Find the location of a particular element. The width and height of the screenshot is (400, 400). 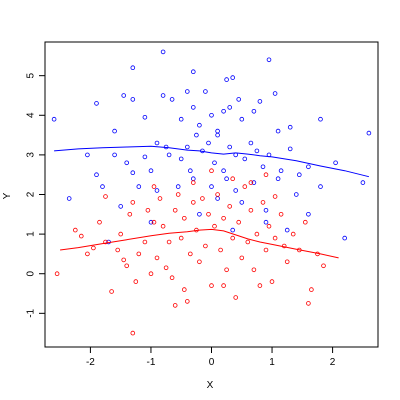

y-tick-label: 4 is located at coordinates (31, 115).